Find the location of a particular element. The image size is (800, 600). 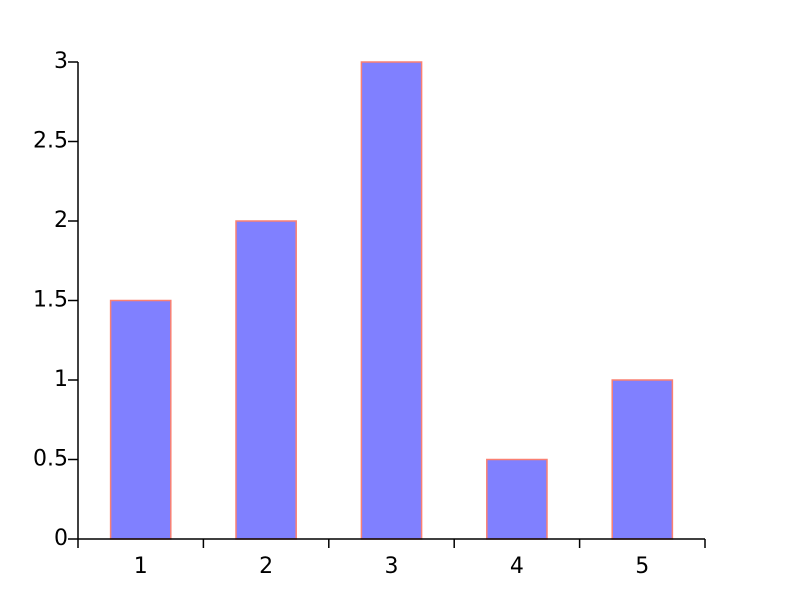

y-tick-label: 1 is located at coordinates (61, 379).